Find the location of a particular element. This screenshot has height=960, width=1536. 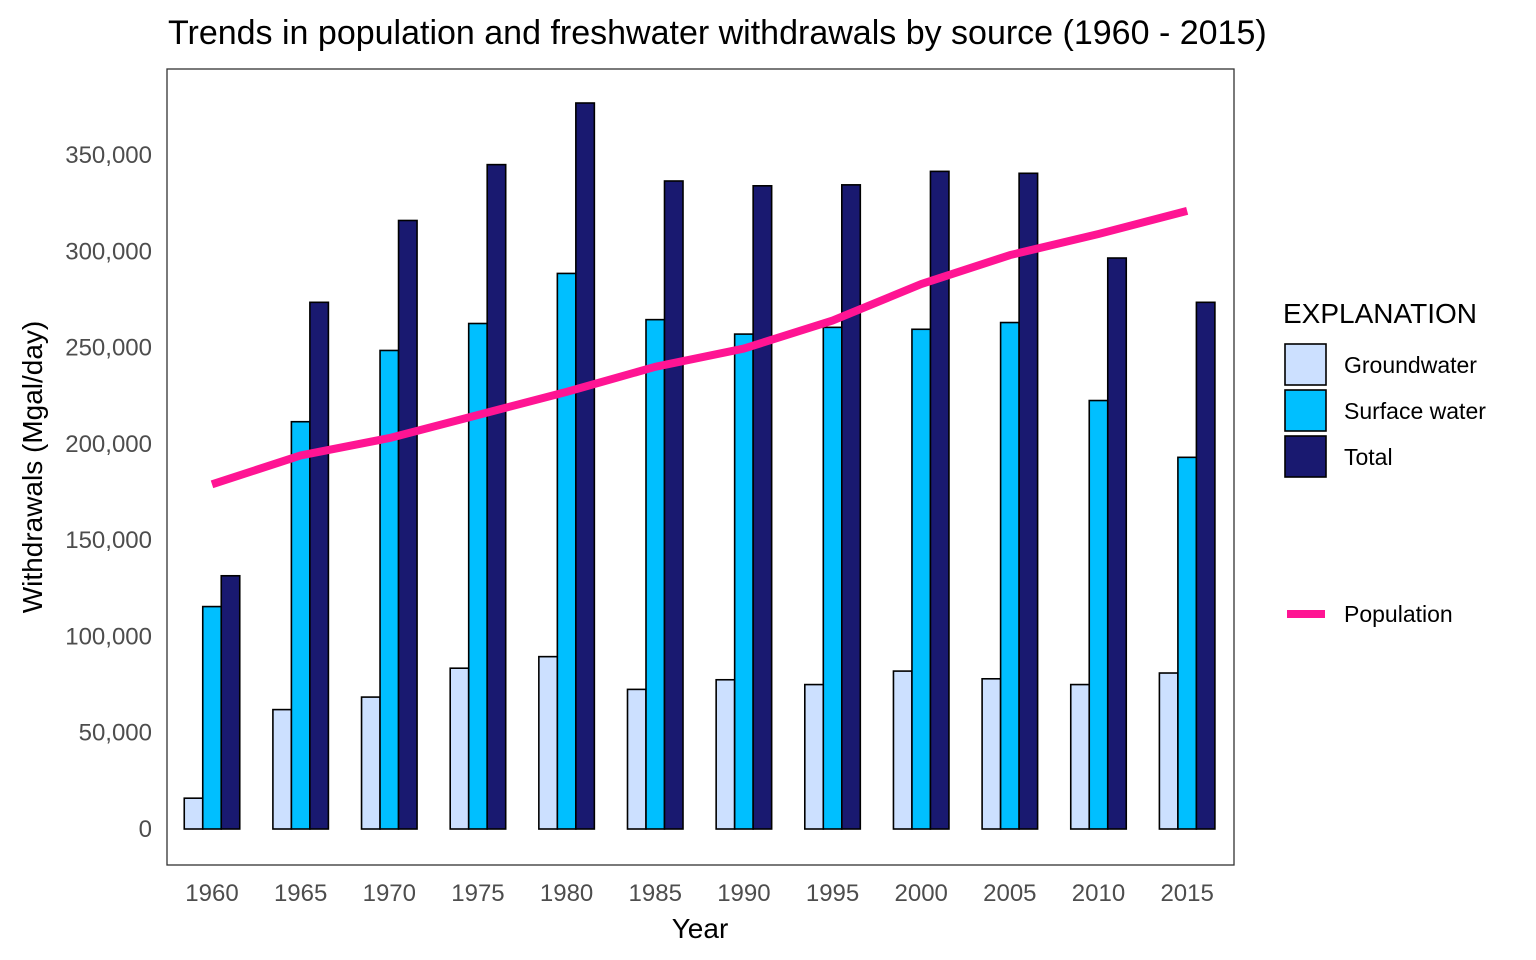

x-tick-label: 1960 is located at coordinates (211, 893).